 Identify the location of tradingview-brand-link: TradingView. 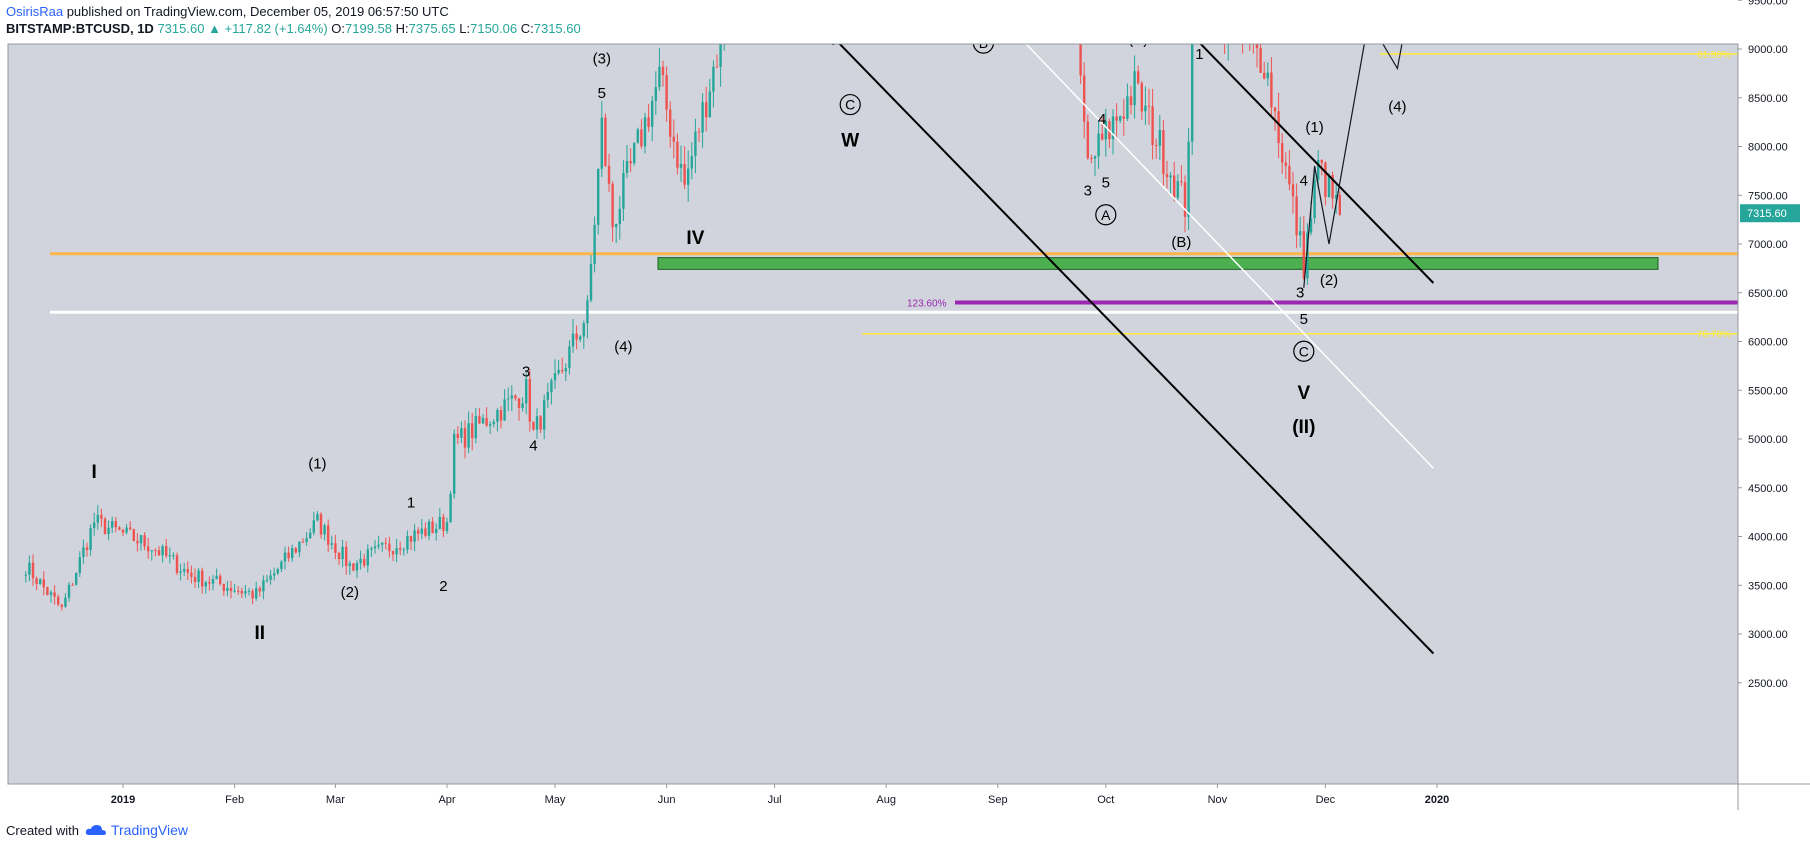
(149, 830).